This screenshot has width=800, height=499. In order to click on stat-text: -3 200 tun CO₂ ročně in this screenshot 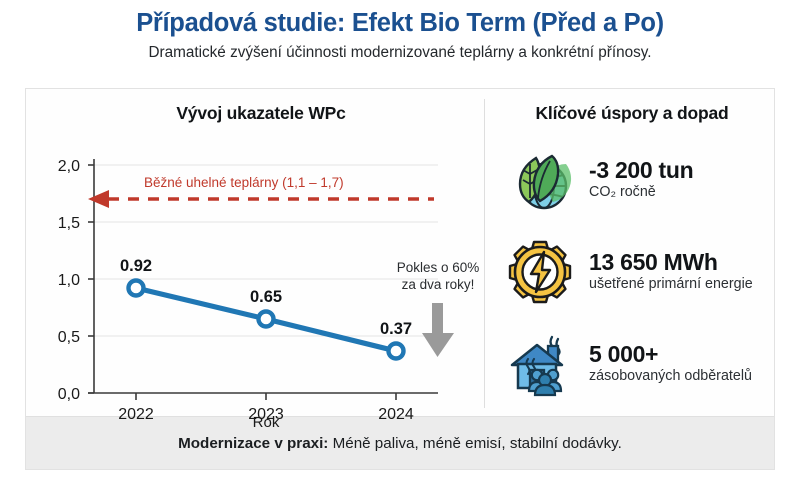, I will do `click(641, 179)`.